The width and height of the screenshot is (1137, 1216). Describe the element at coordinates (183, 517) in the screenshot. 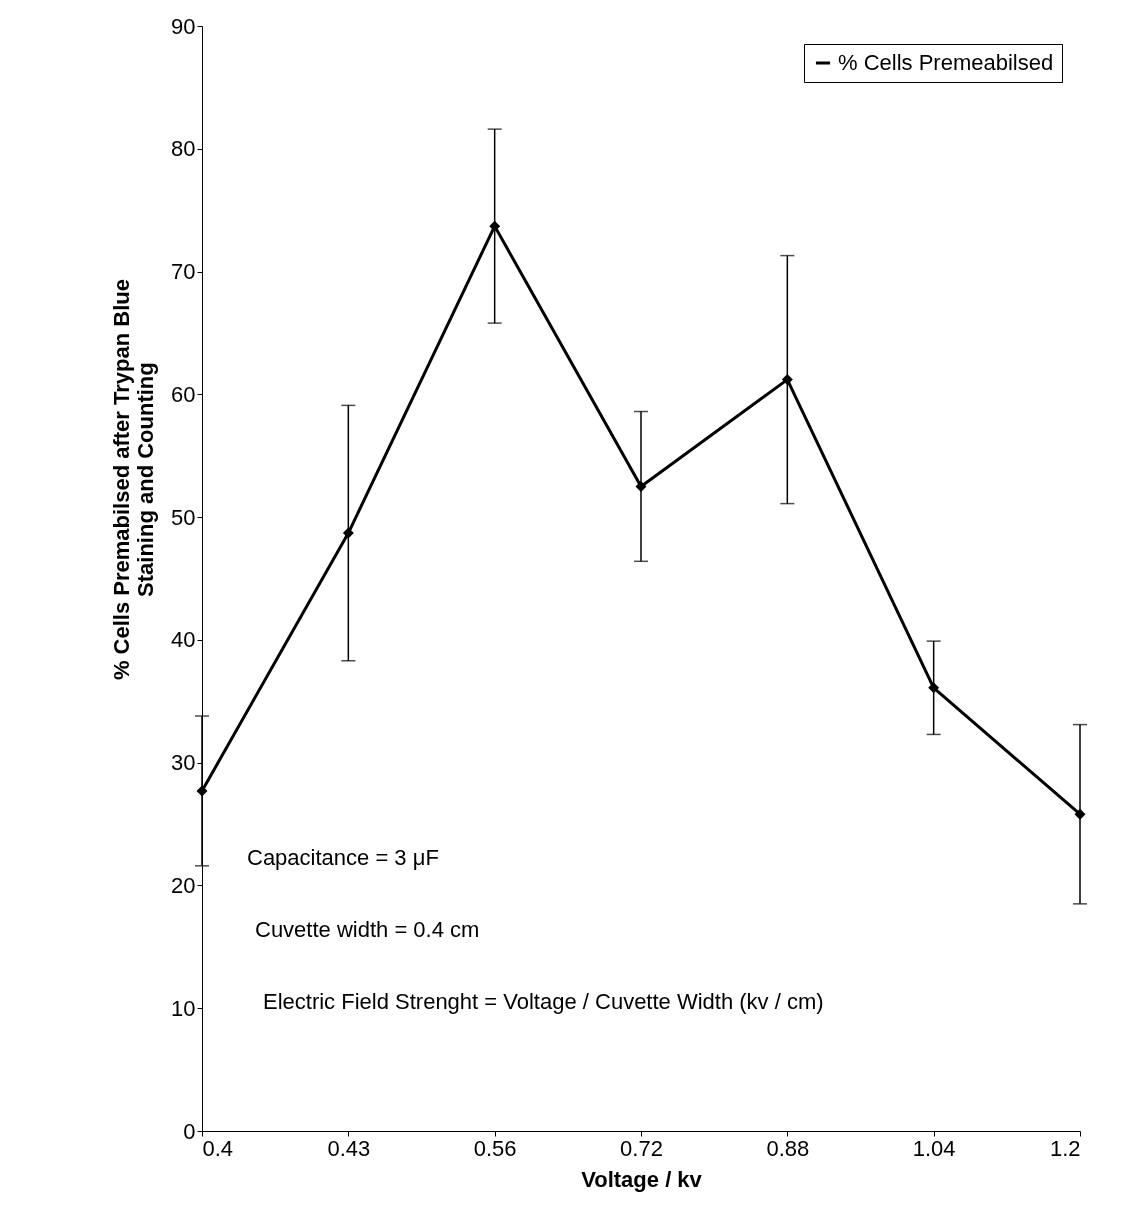

I see `y-tick-label: 50` at that location.